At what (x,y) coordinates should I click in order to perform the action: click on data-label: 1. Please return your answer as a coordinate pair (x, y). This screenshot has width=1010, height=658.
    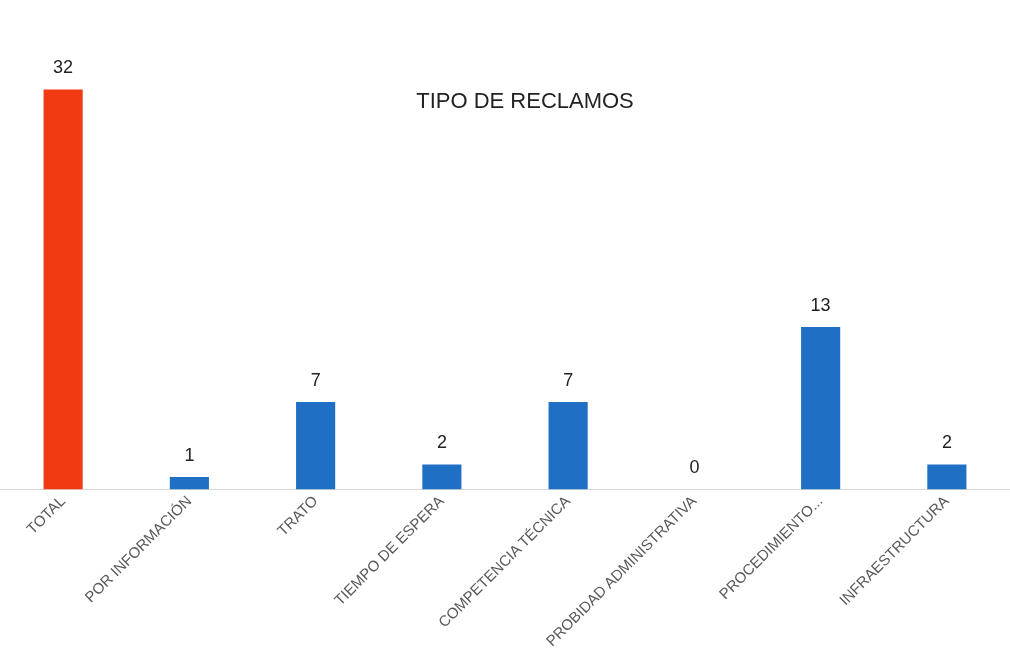
    Looking at the image, I should click on (189, 454).